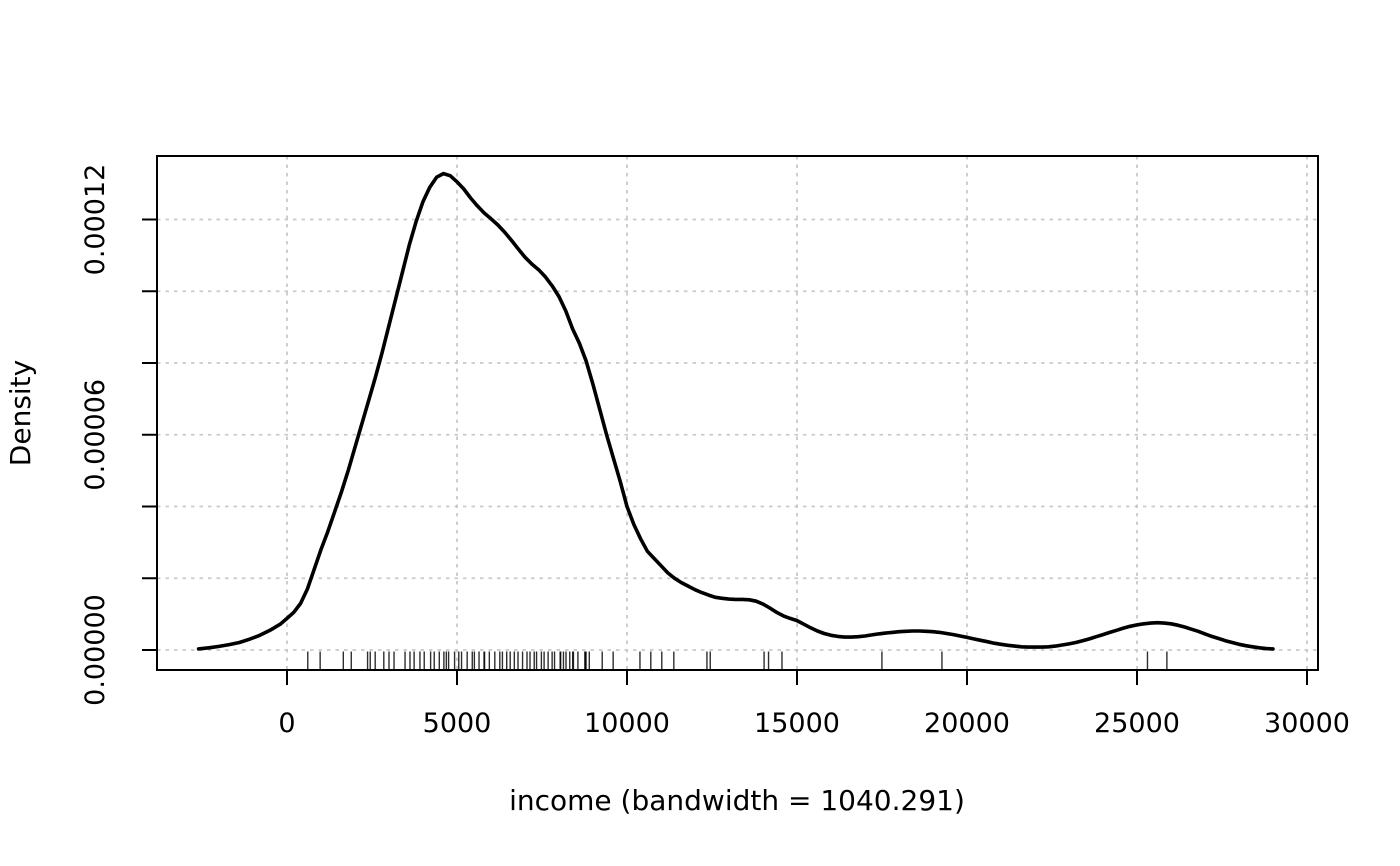 The width and height of the screenshot is (1400, 866). I want to click on x-tick-label: 20000, so click(967, 723).